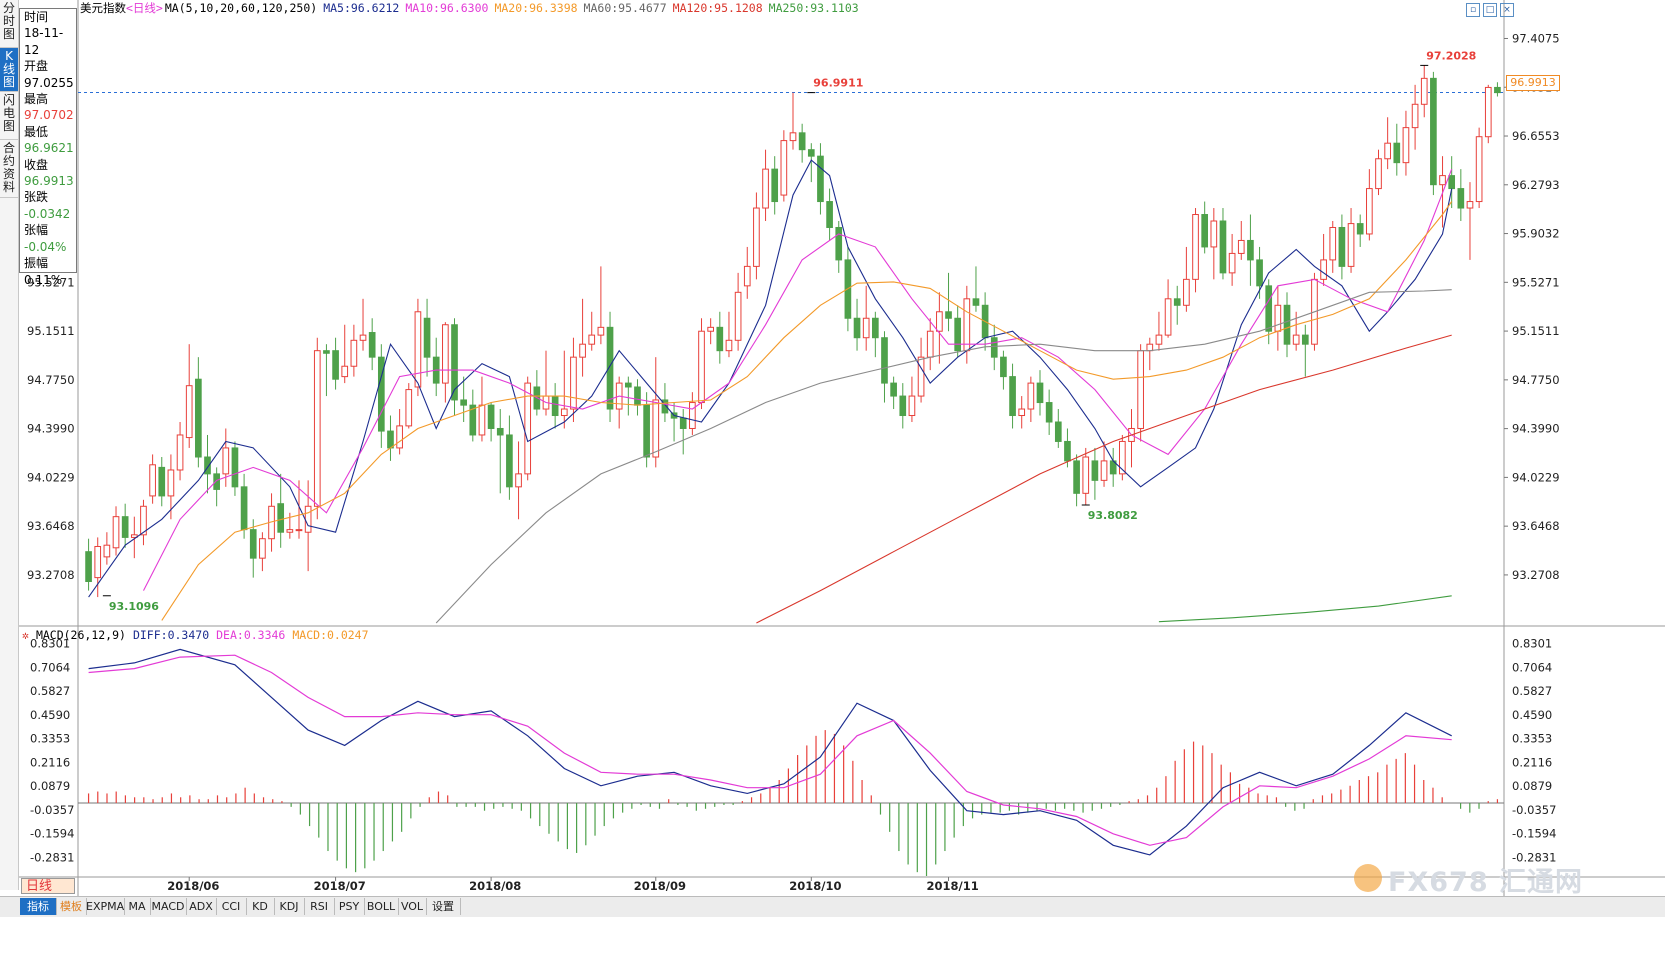  I want to click on indicator-tab-1: 模板, so click(71, 906).